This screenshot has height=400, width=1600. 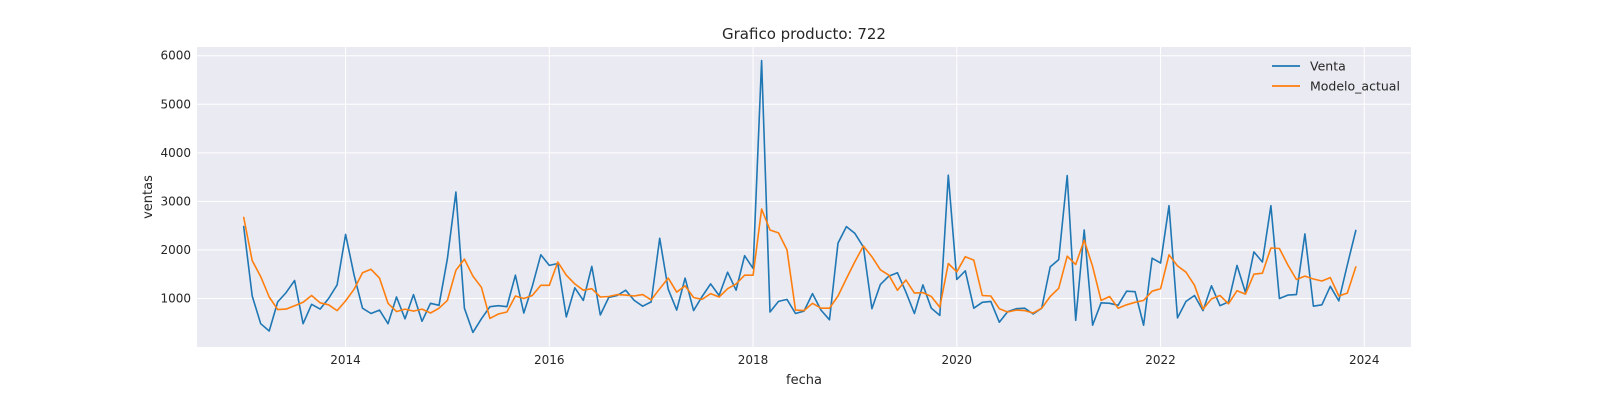 I want to click on legend-label: Modelo_actual, so click(x=1355, y=86).